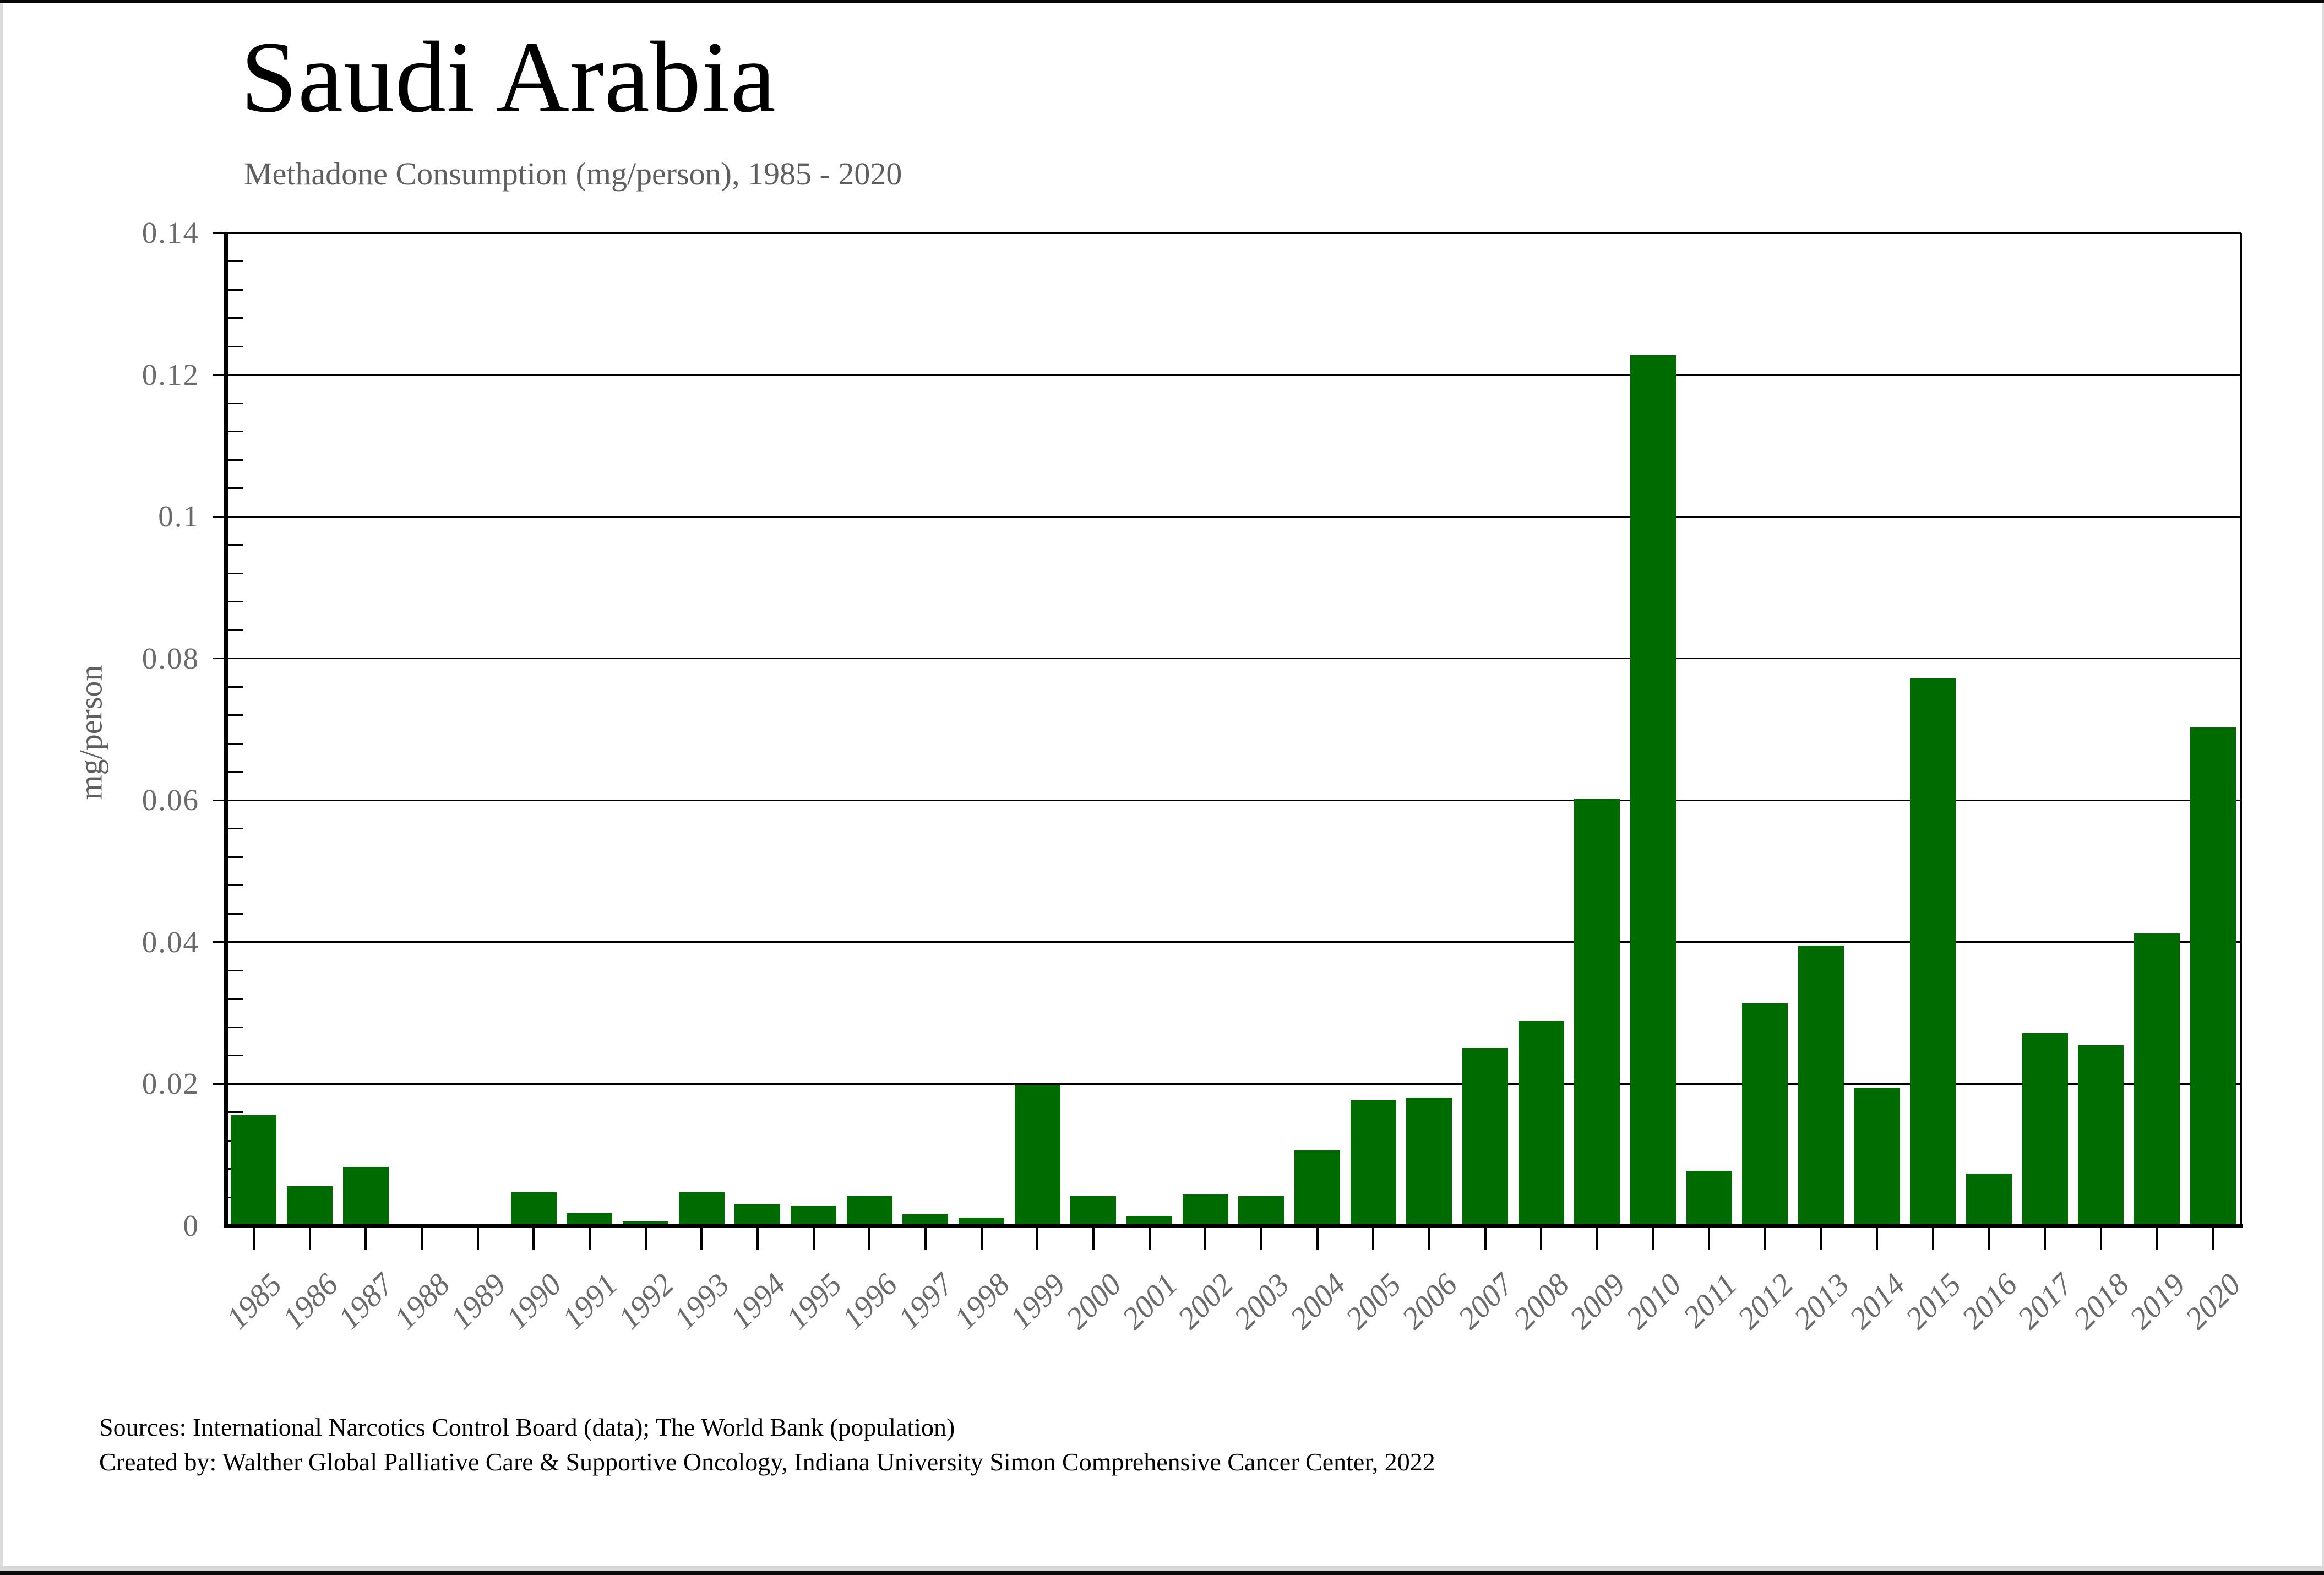 This screenshot has height=1575, width=2324. What do you see at coordinates (869, 1211) in the screenshot?
I see `bar-1996` at bounding box center [869, 1211].